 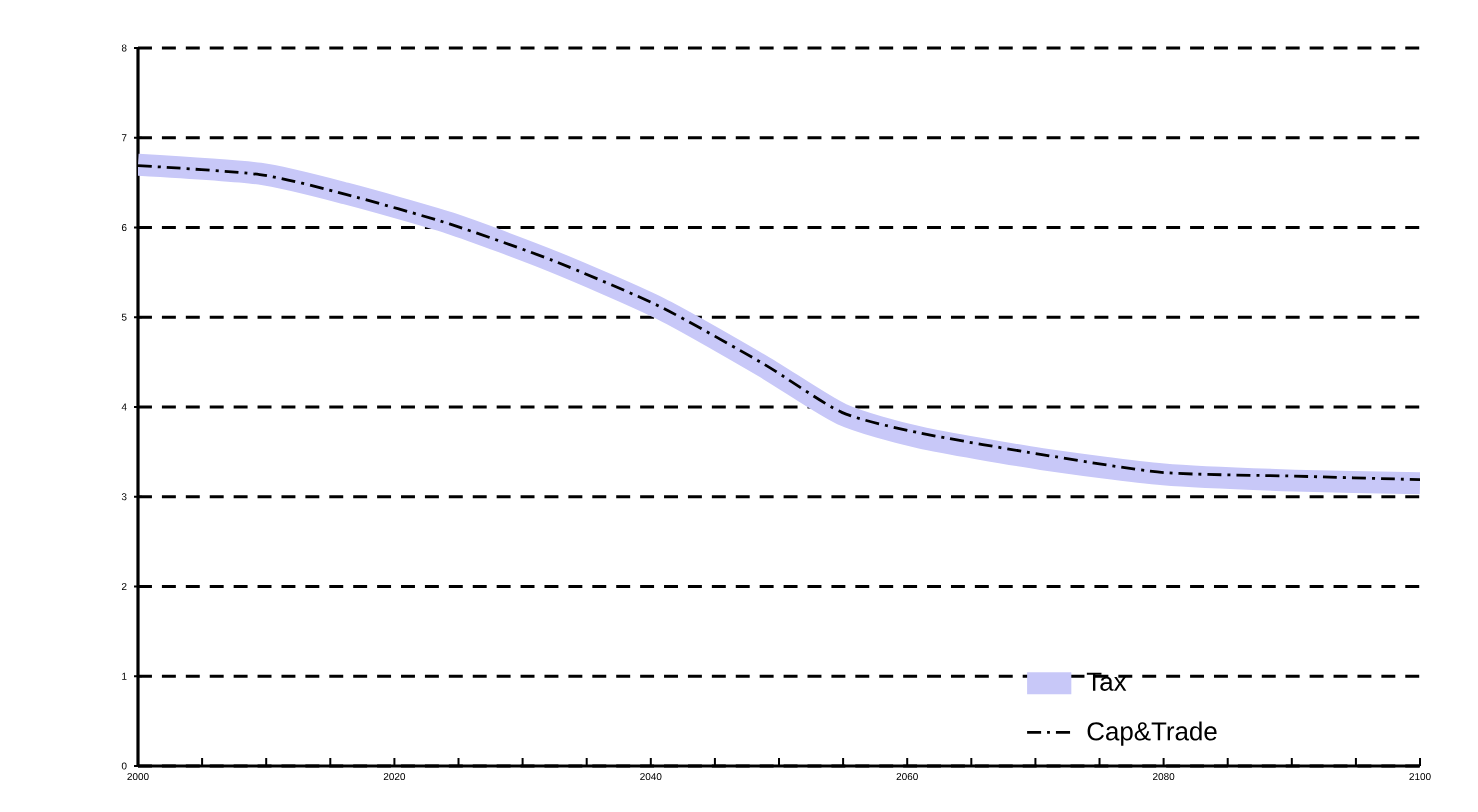 What do you see at coordinates (1106, 681) in the screenshot?
I see `legend-label: Tax` at bounding box center [1106, 681].